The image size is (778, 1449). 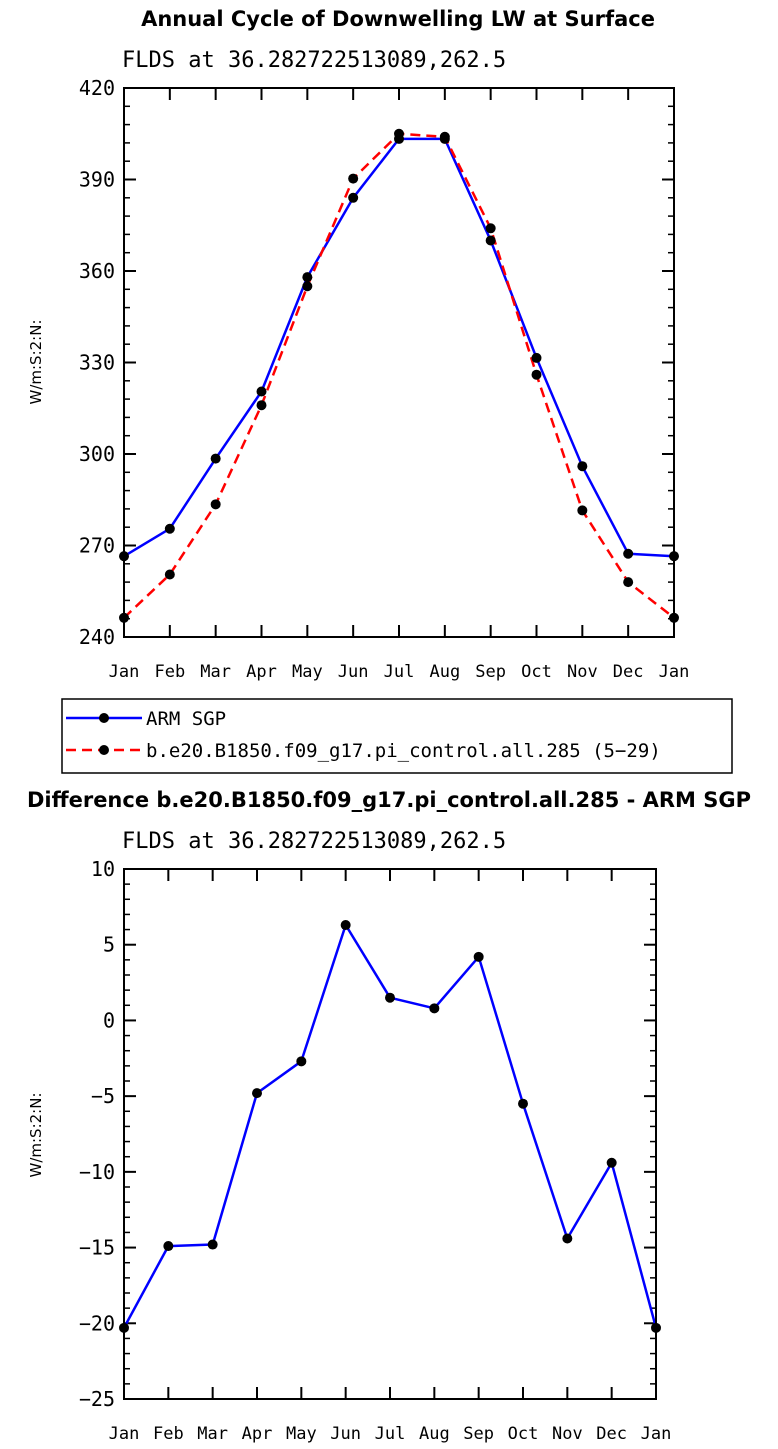 I want to click on y-tick-label: −25, so click(x=97, y=1399).